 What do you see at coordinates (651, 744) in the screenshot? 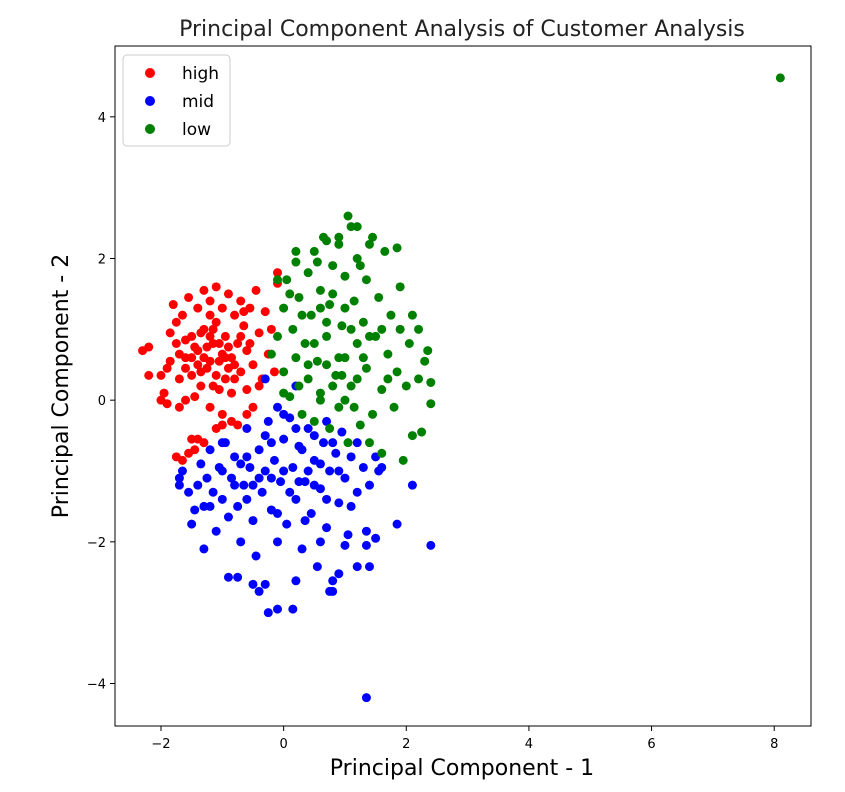
I see `x-tick-label: 6` at bounding box center [651, 744].